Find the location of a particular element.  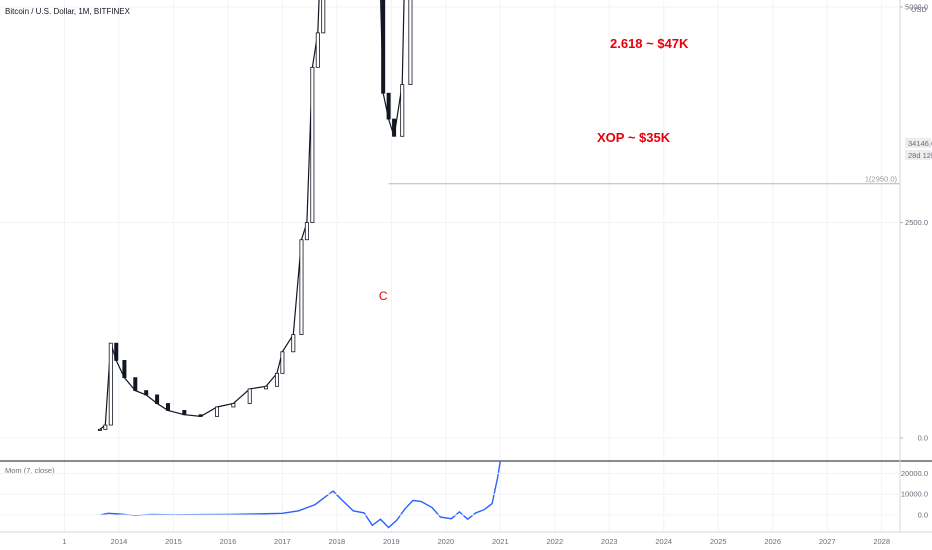

x-tick-label: 2014 is located at coordinates (119, 541).